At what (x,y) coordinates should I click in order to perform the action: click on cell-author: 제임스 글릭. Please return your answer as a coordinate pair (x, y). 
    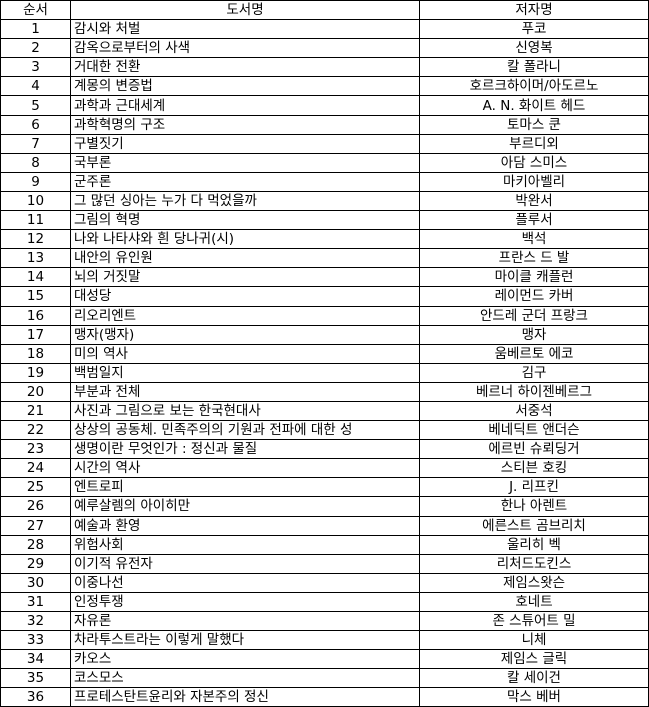
    Looking at the image, I should click on (534, 659).